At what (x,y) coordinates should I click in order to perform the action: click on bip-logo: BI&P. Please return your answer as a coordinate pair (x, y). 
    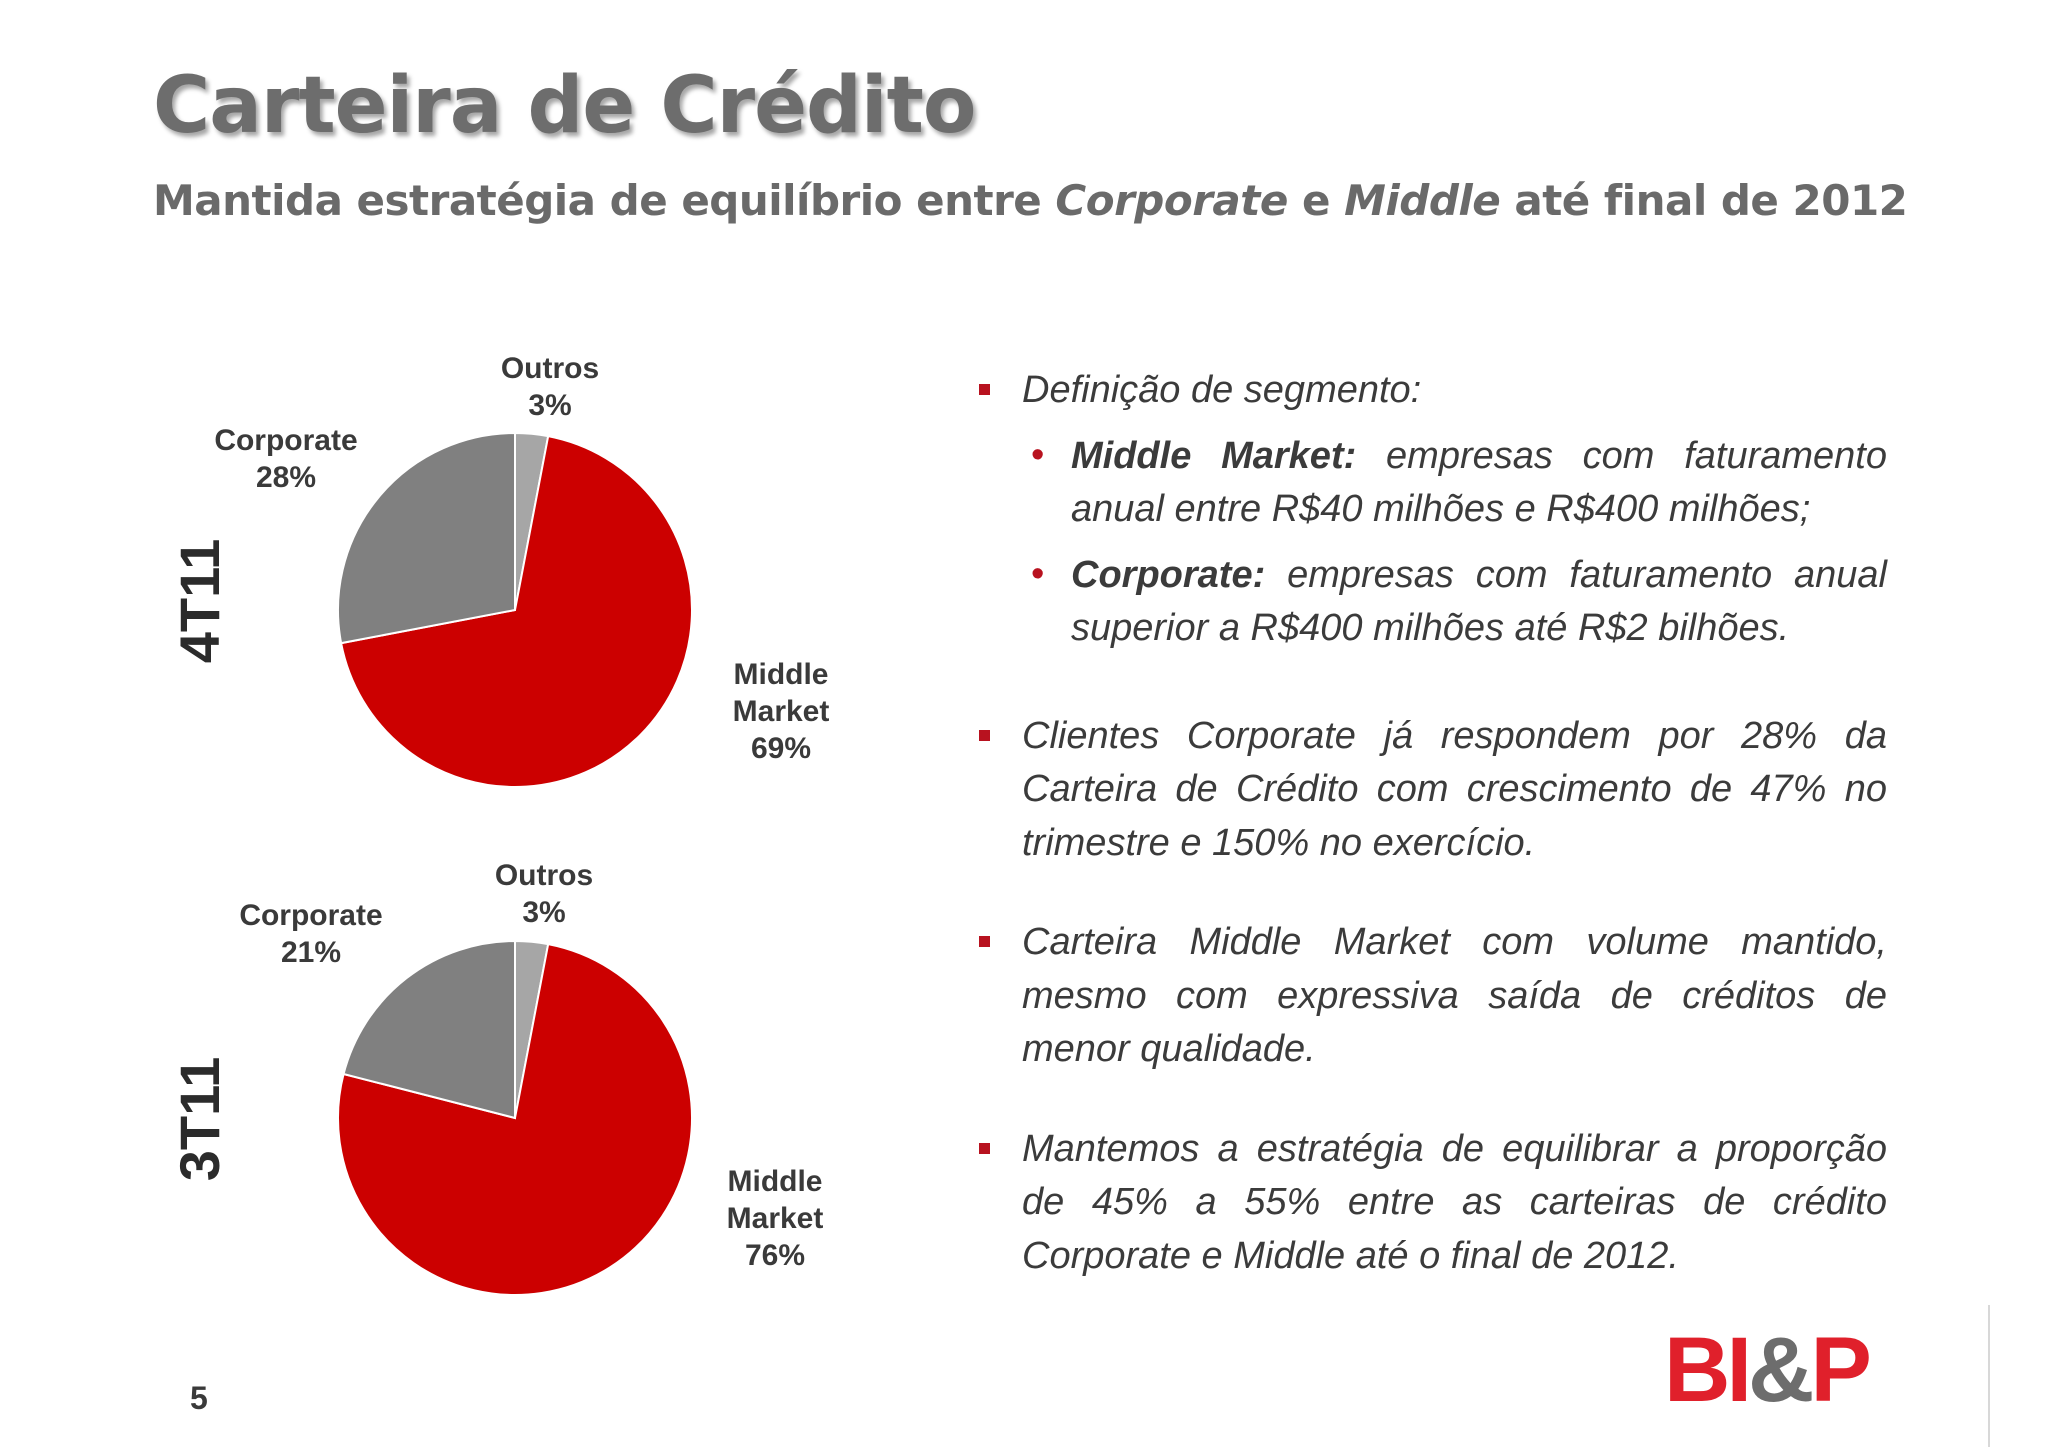
    Looking at the image, I should click on (1768, 1370).